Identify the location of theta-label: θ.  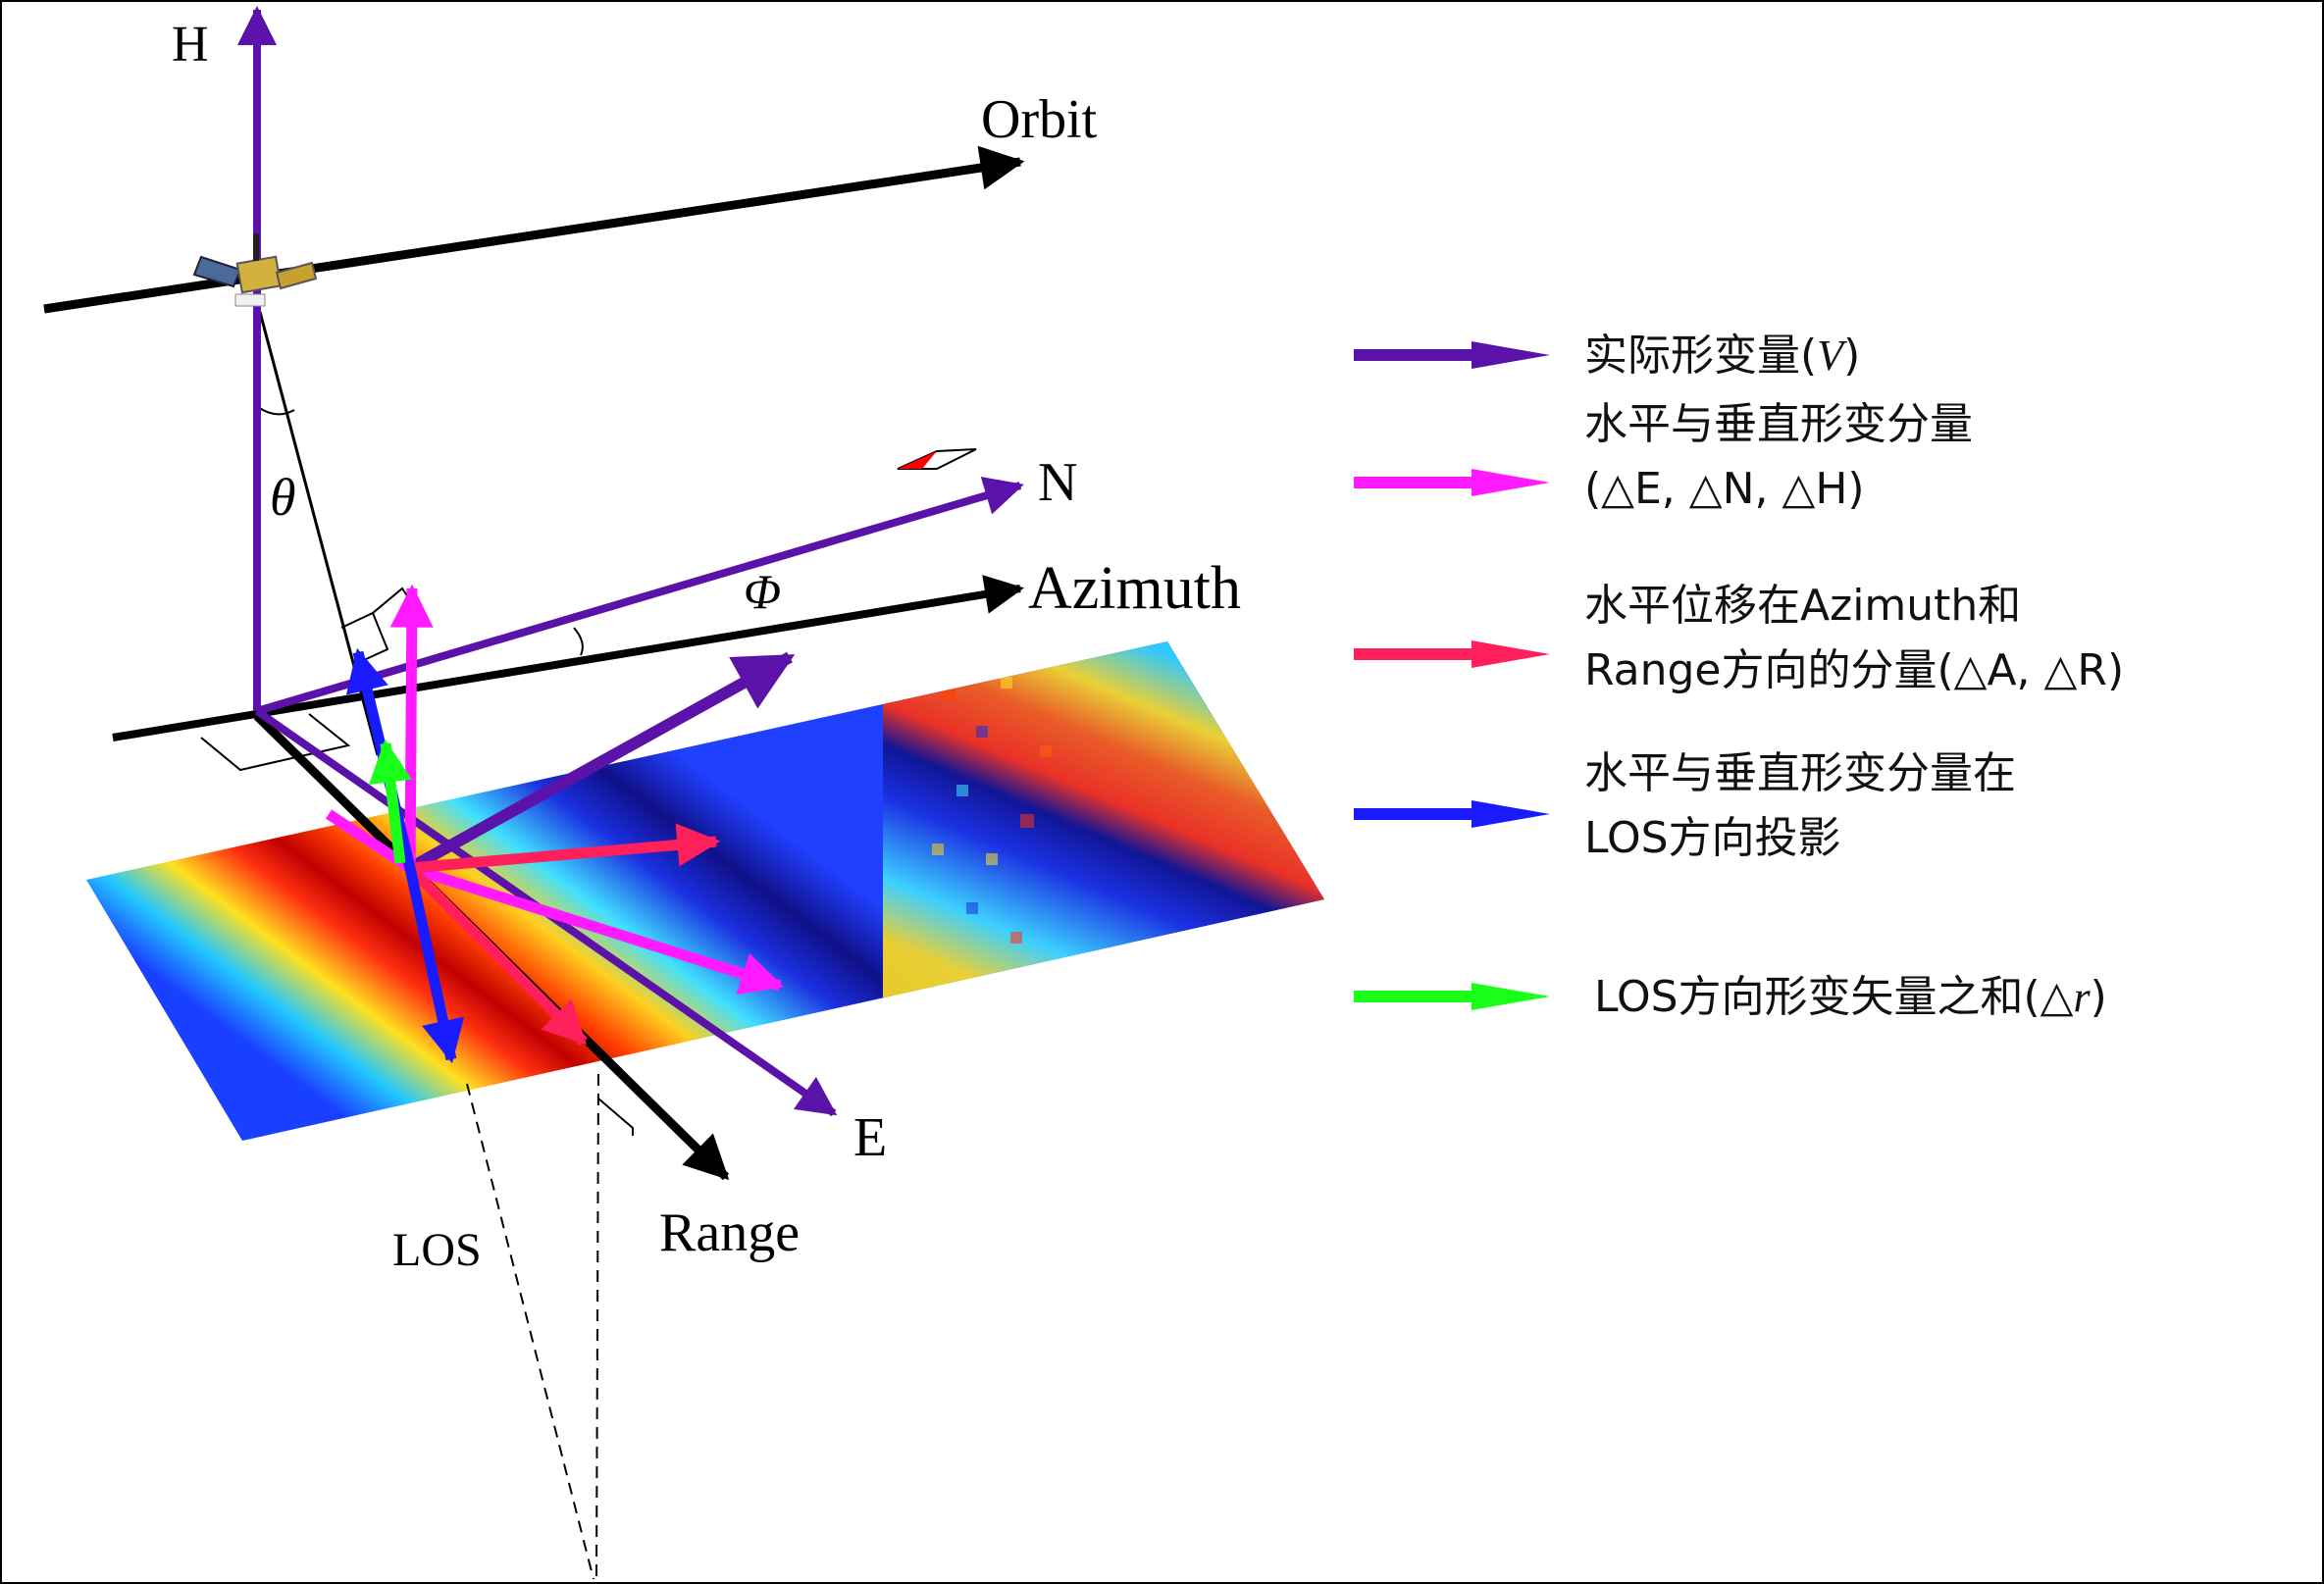
(283, 497).